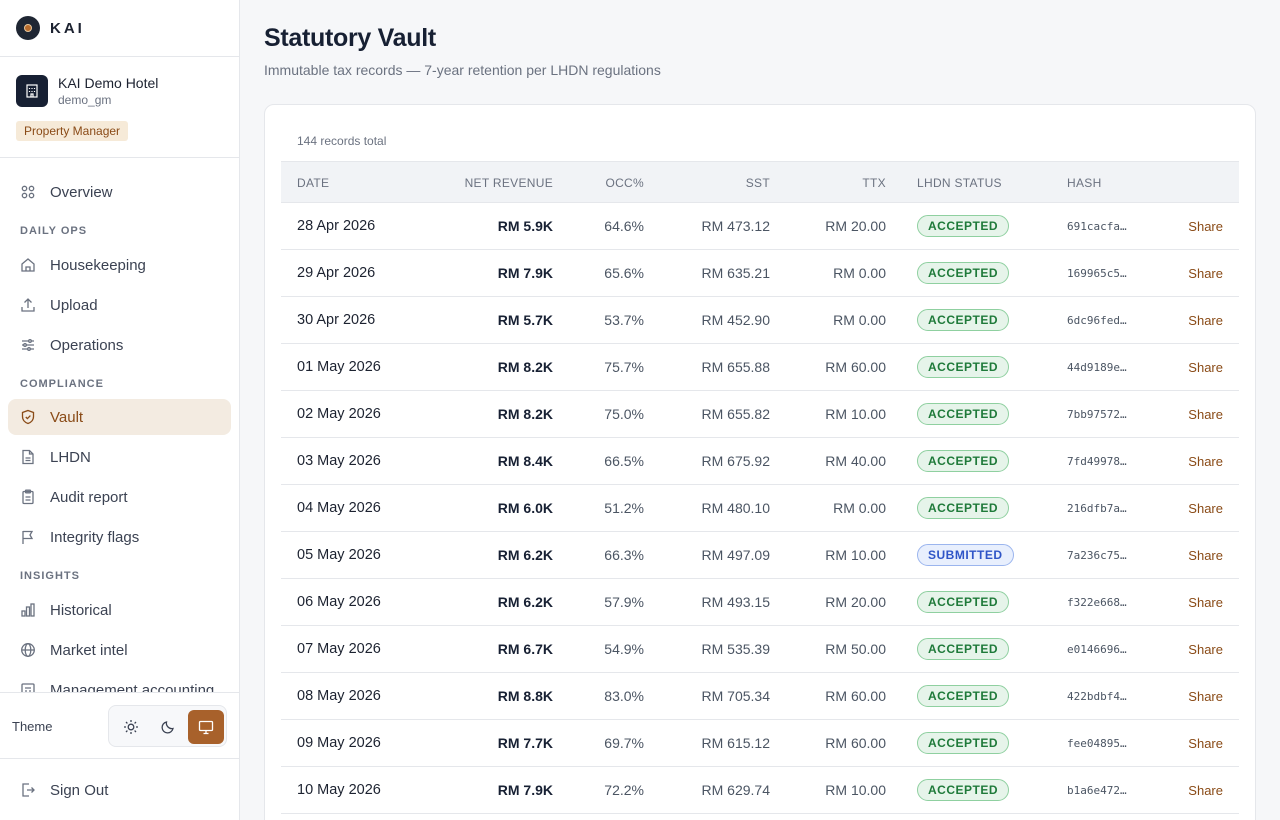 Image resolution: width=1280 pixels, height=820 pixels. I want to click on sign-out-button: Sign Out, so click(119, 790).